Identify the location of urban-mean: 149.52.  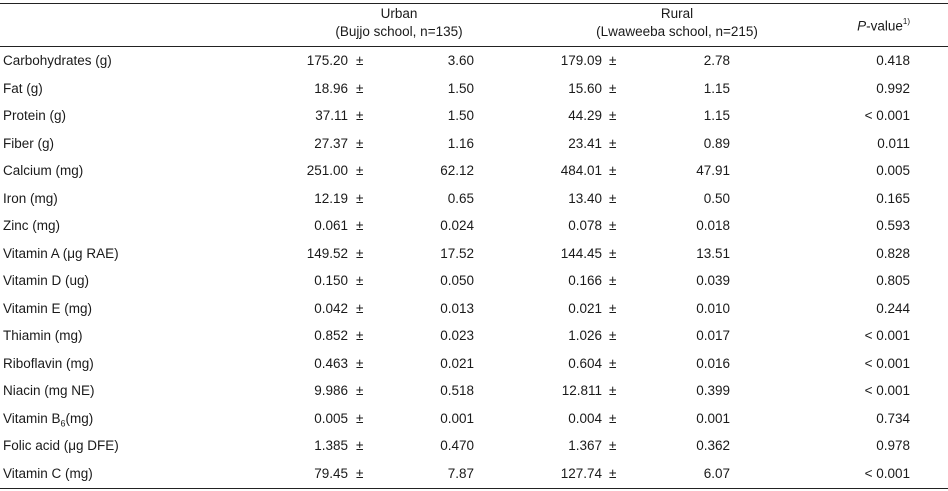
(327, 253).